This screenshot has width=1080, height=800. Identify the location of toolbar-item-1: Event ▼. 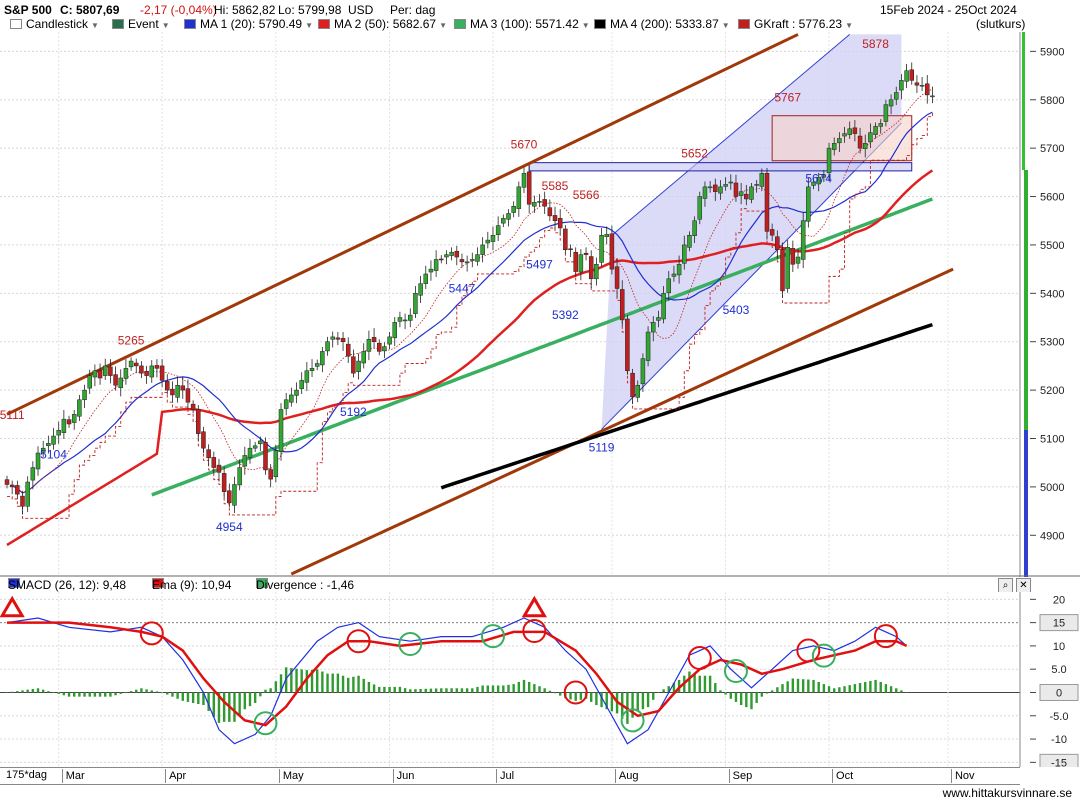
(141, 24).